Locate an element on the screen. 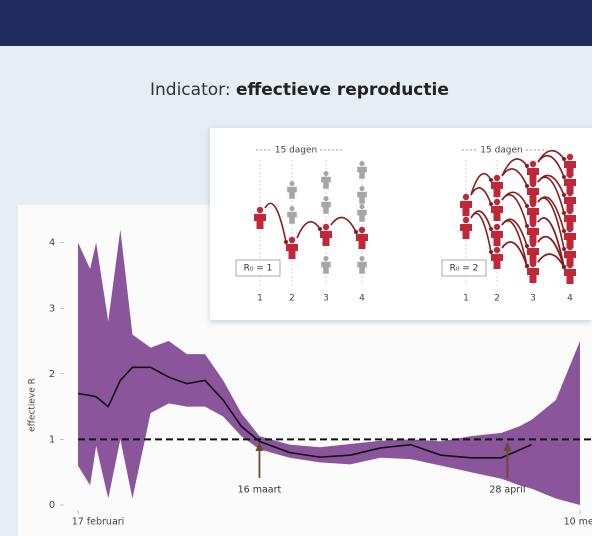  y-tick-label: 1 is located at coordinates (52, 439).